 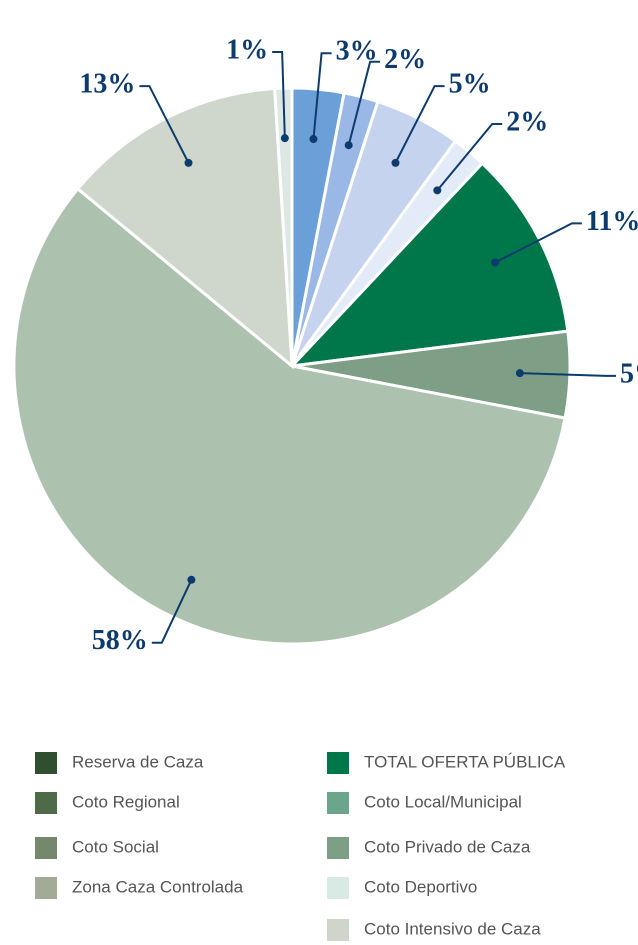 What do you see at coordinates (247, 49) in the screenshot?
I see `data-label: 1%` at bounding box center [247, 49].